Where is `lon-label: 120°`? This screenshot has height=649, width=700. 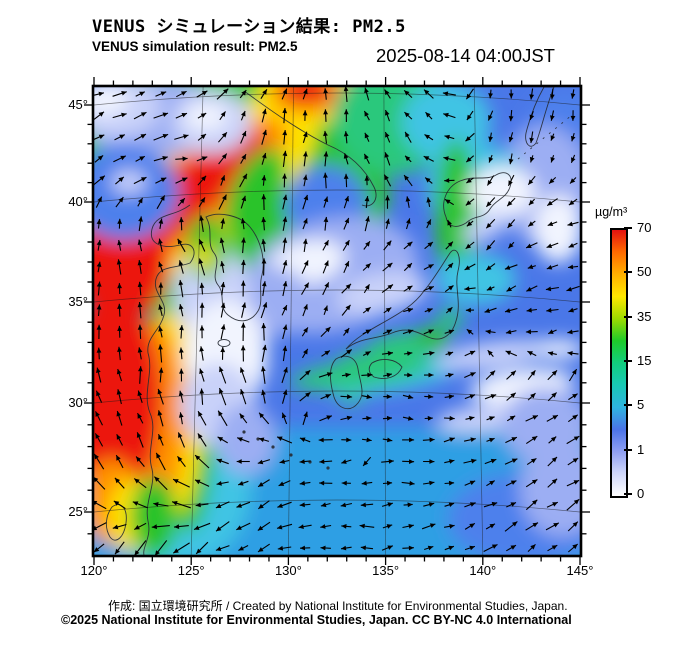 lon-label: 120° is located at coordinates (94, 570).